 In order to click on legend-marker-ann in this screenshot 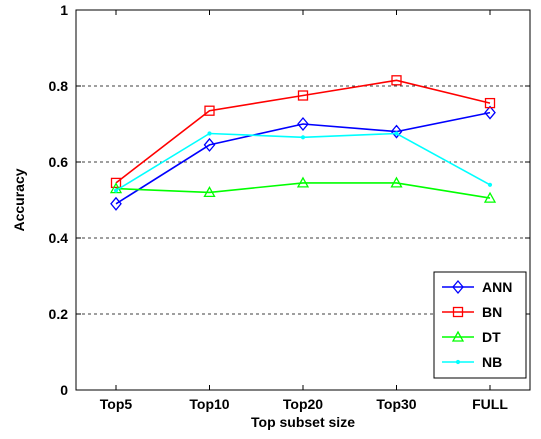, I will do `click(458, 287)`.